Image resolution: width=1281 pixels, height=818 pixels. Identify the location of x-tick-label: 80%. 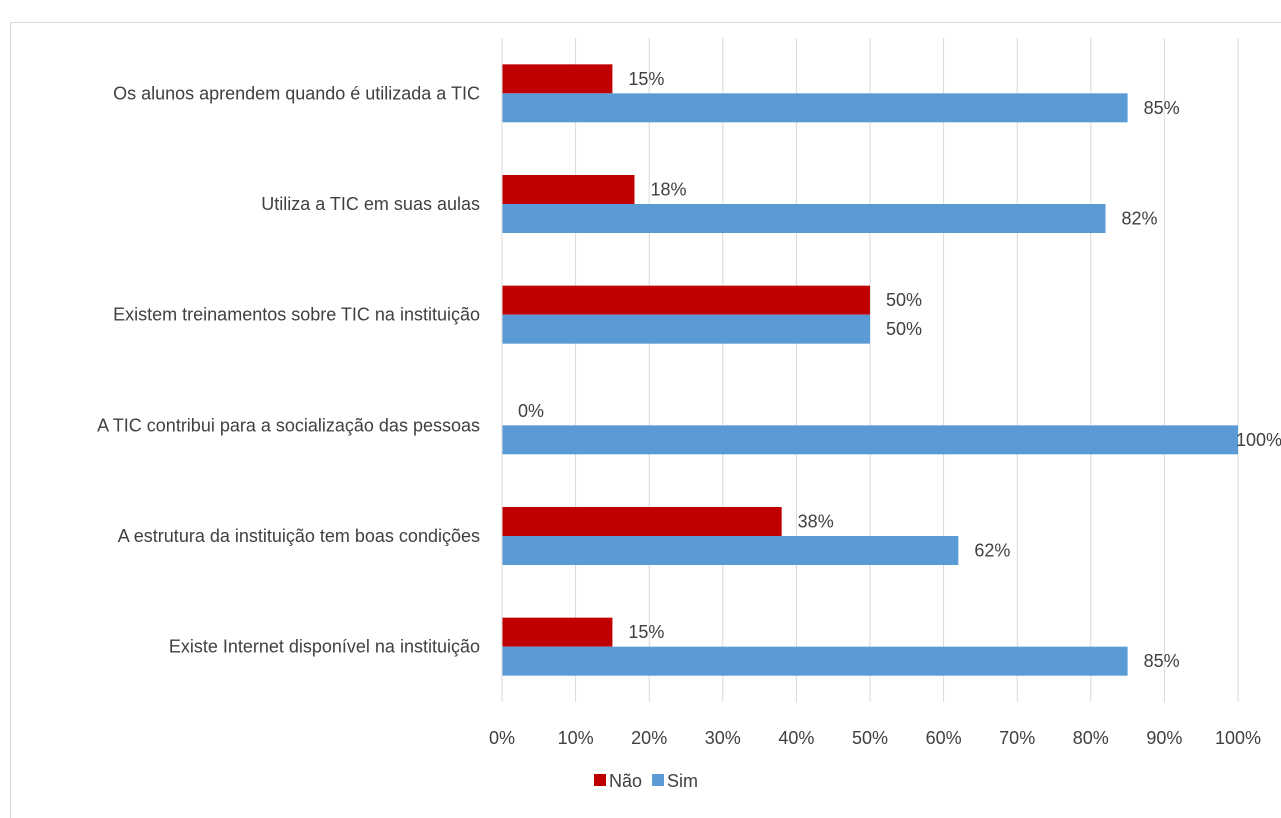
(1091, 738).